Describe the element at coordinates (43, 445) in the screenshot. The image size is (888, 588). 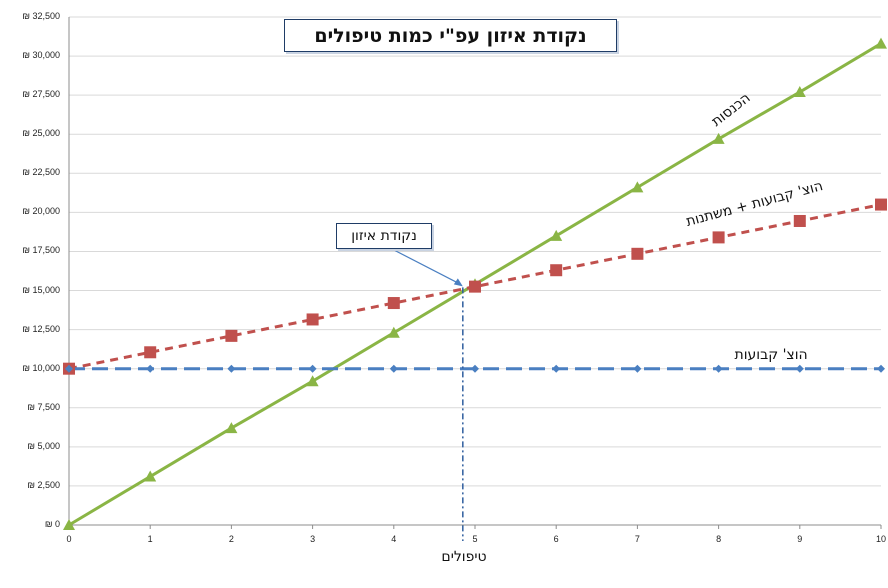
I see `y-tick-label: ₪ 5,000` at that location.